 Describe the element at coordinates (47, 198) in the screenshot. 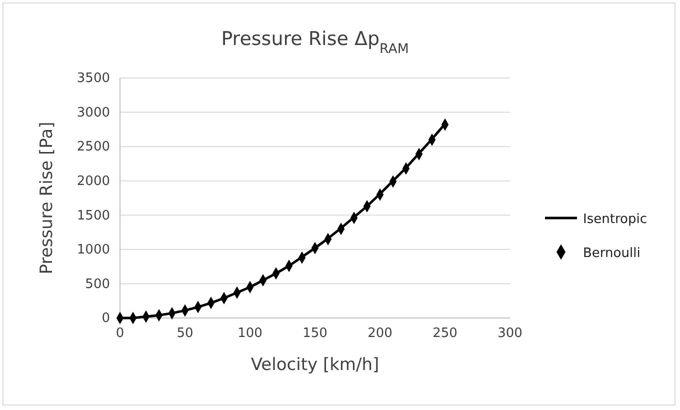

I see `y-axis-title: Pressure Rise [Pa]` at that location.